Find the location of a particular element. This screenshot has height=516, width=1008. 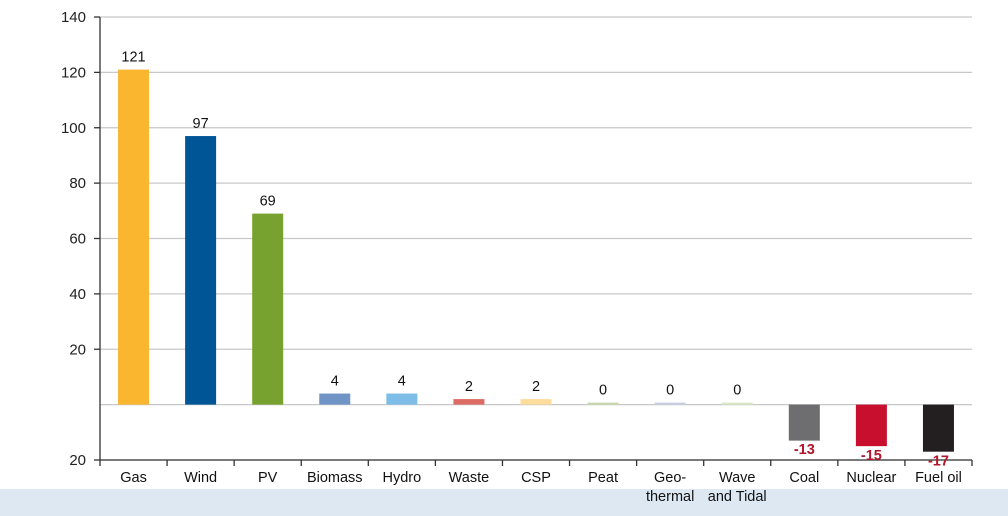

data-label: -15 is located at coordinates (871, 456).